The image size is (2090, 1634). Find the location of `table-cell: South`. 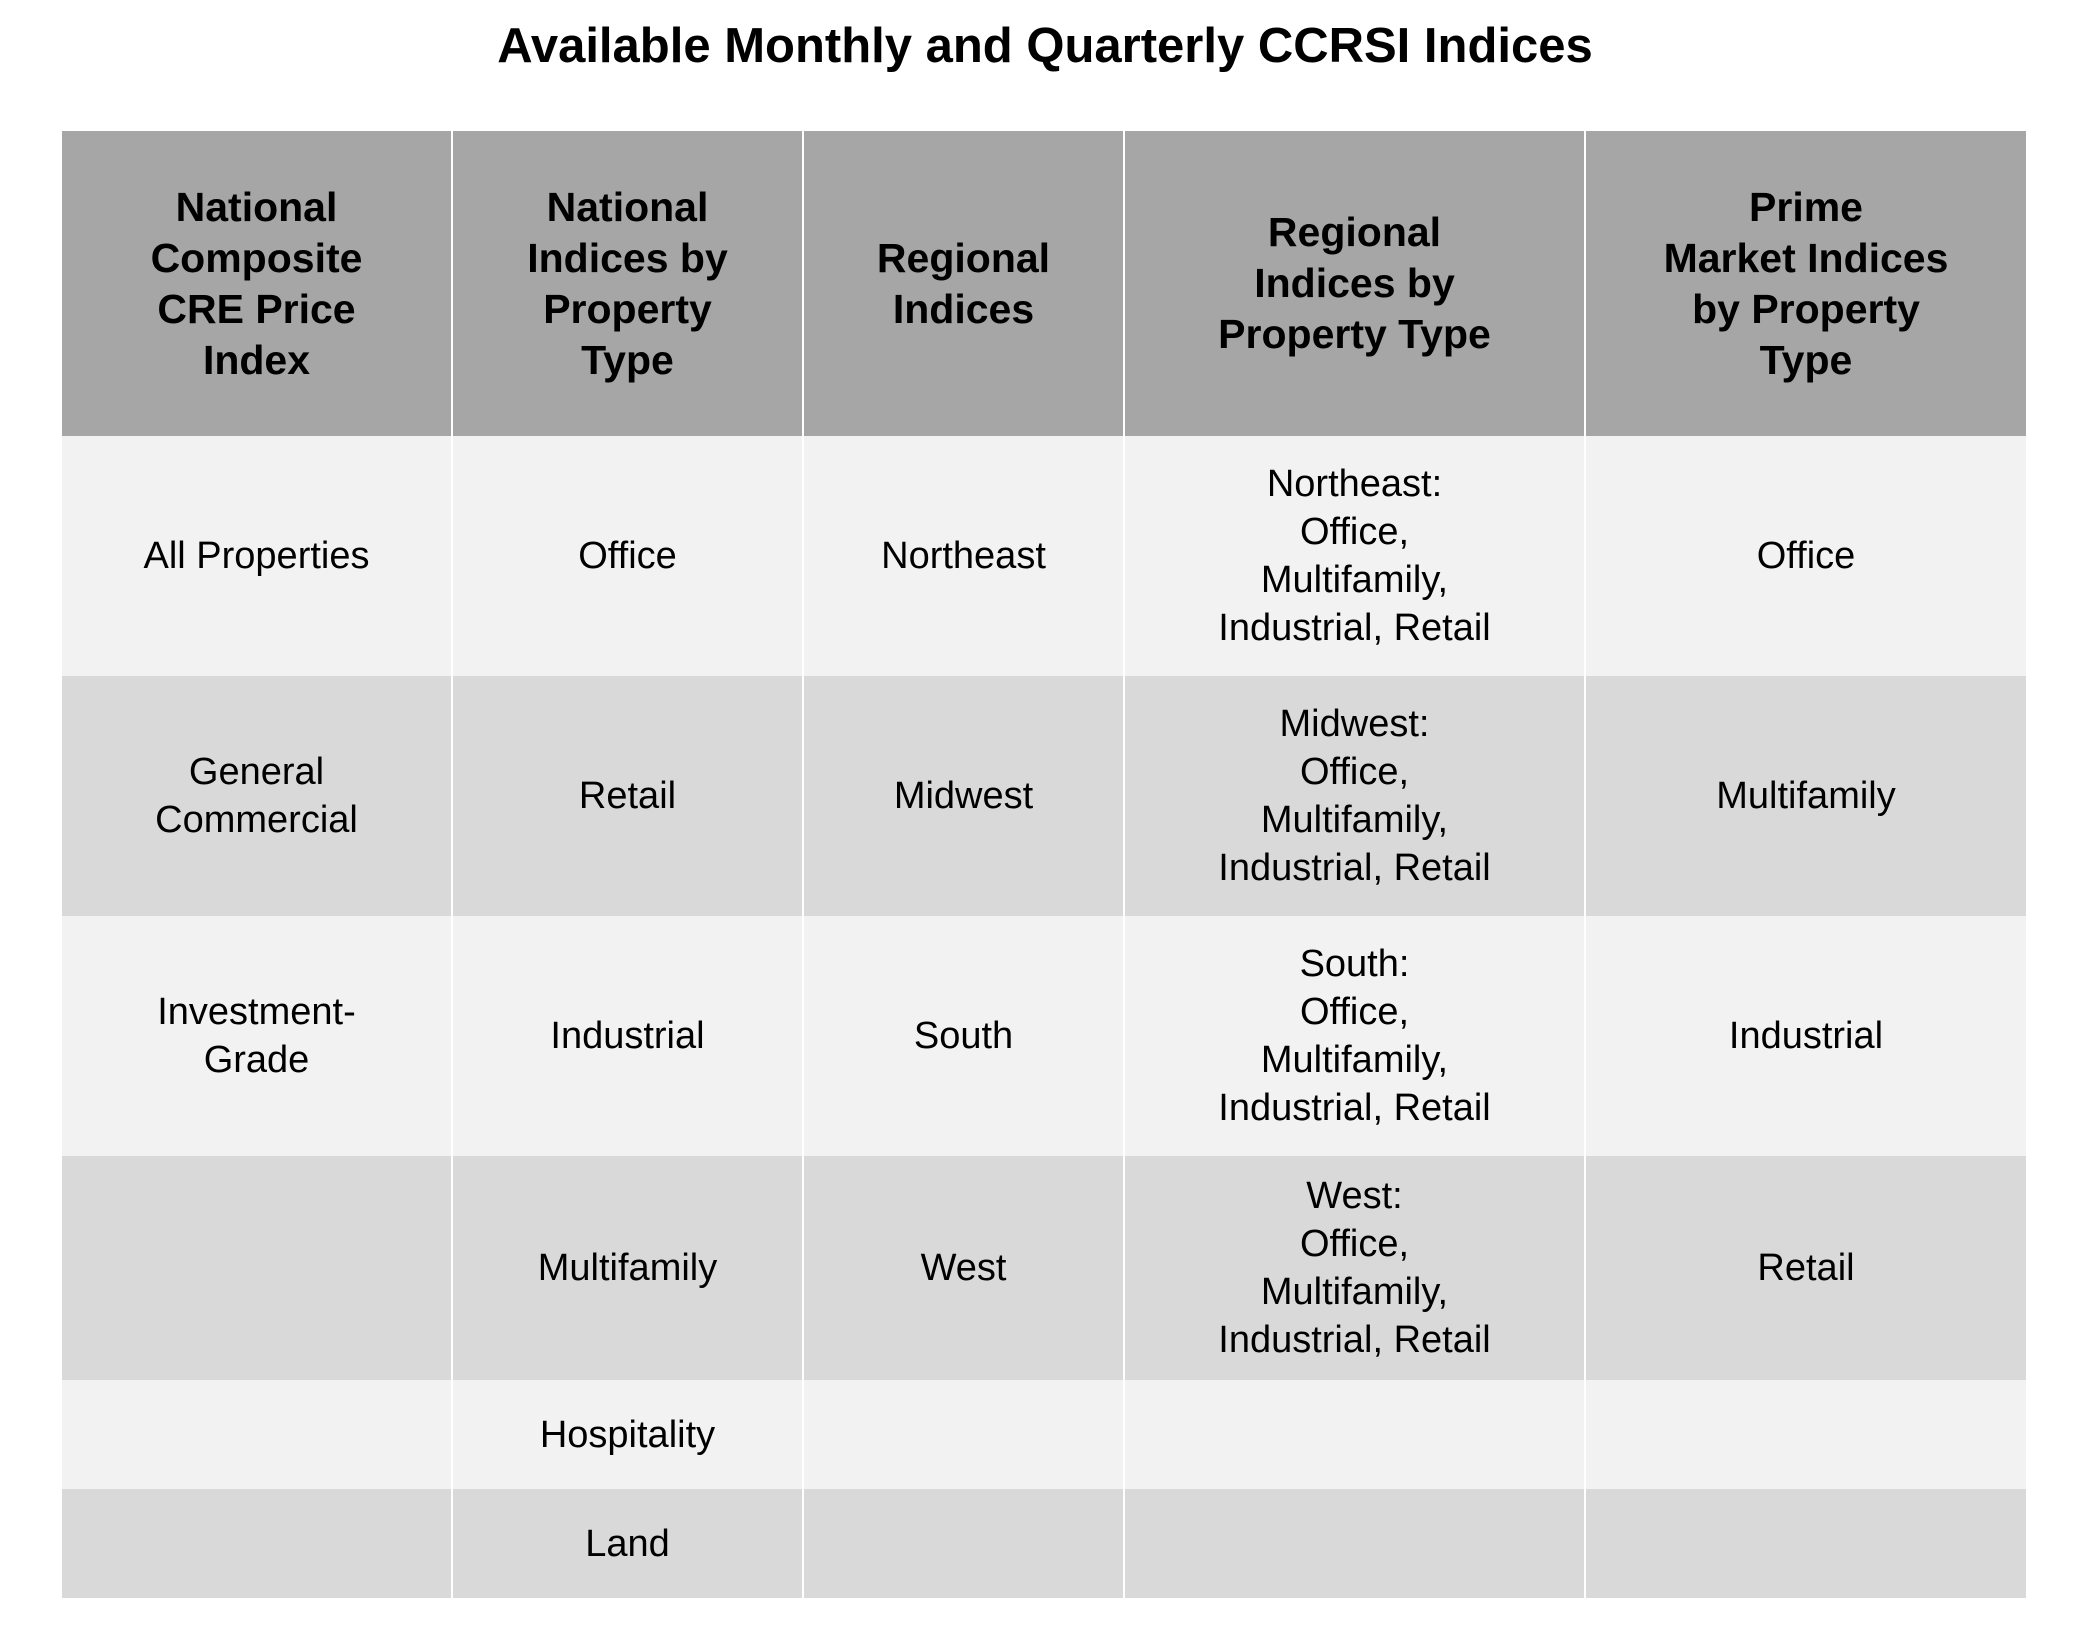

table-cell: South is located at coordinates (963, 1036).